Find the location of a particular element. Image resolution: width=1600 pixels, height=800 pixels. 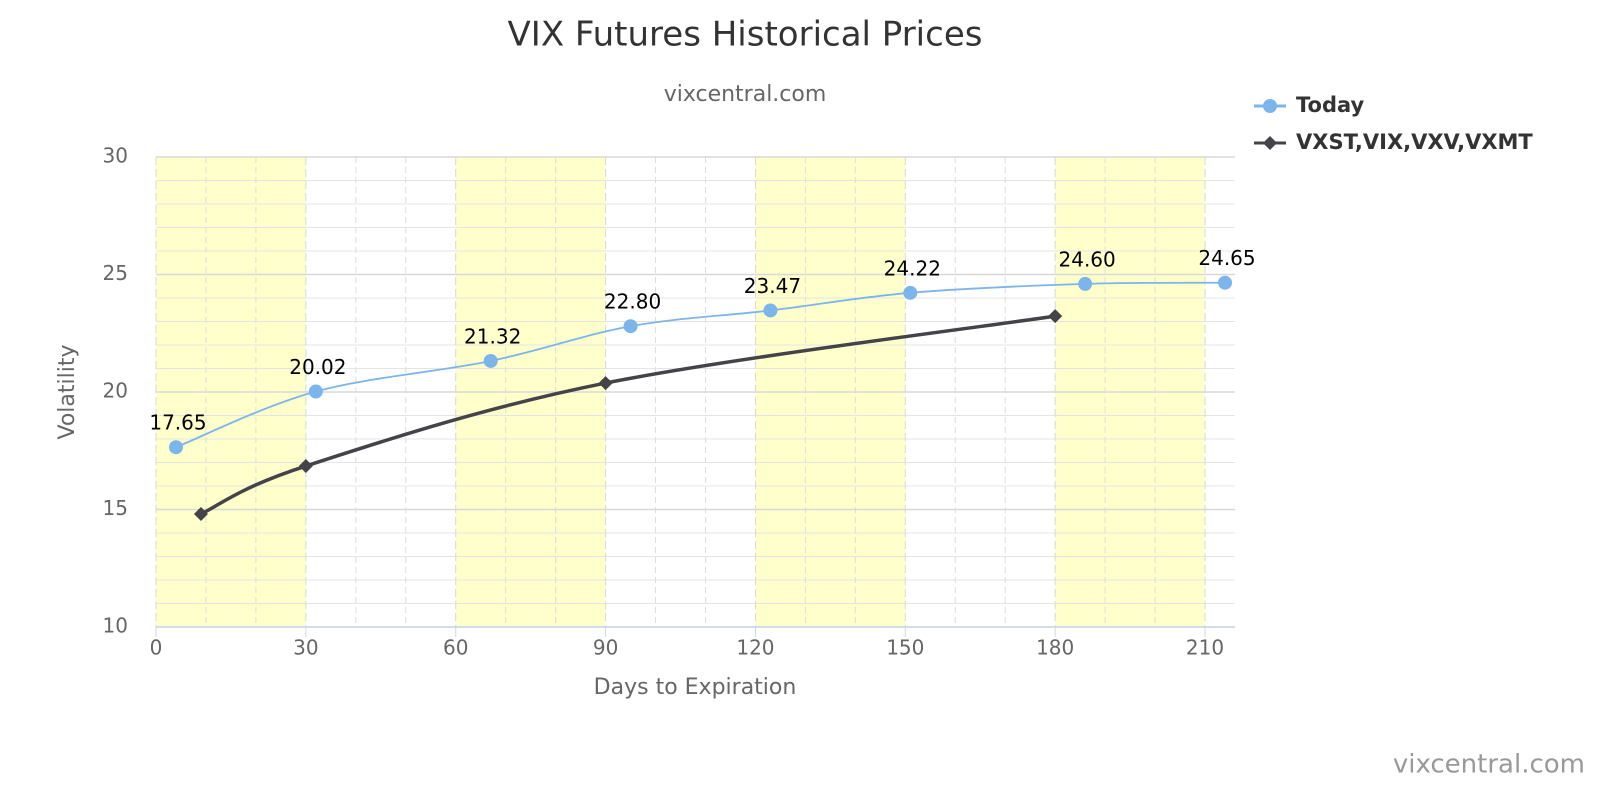

legend-item: Today is located at coordinates (1309, 105).